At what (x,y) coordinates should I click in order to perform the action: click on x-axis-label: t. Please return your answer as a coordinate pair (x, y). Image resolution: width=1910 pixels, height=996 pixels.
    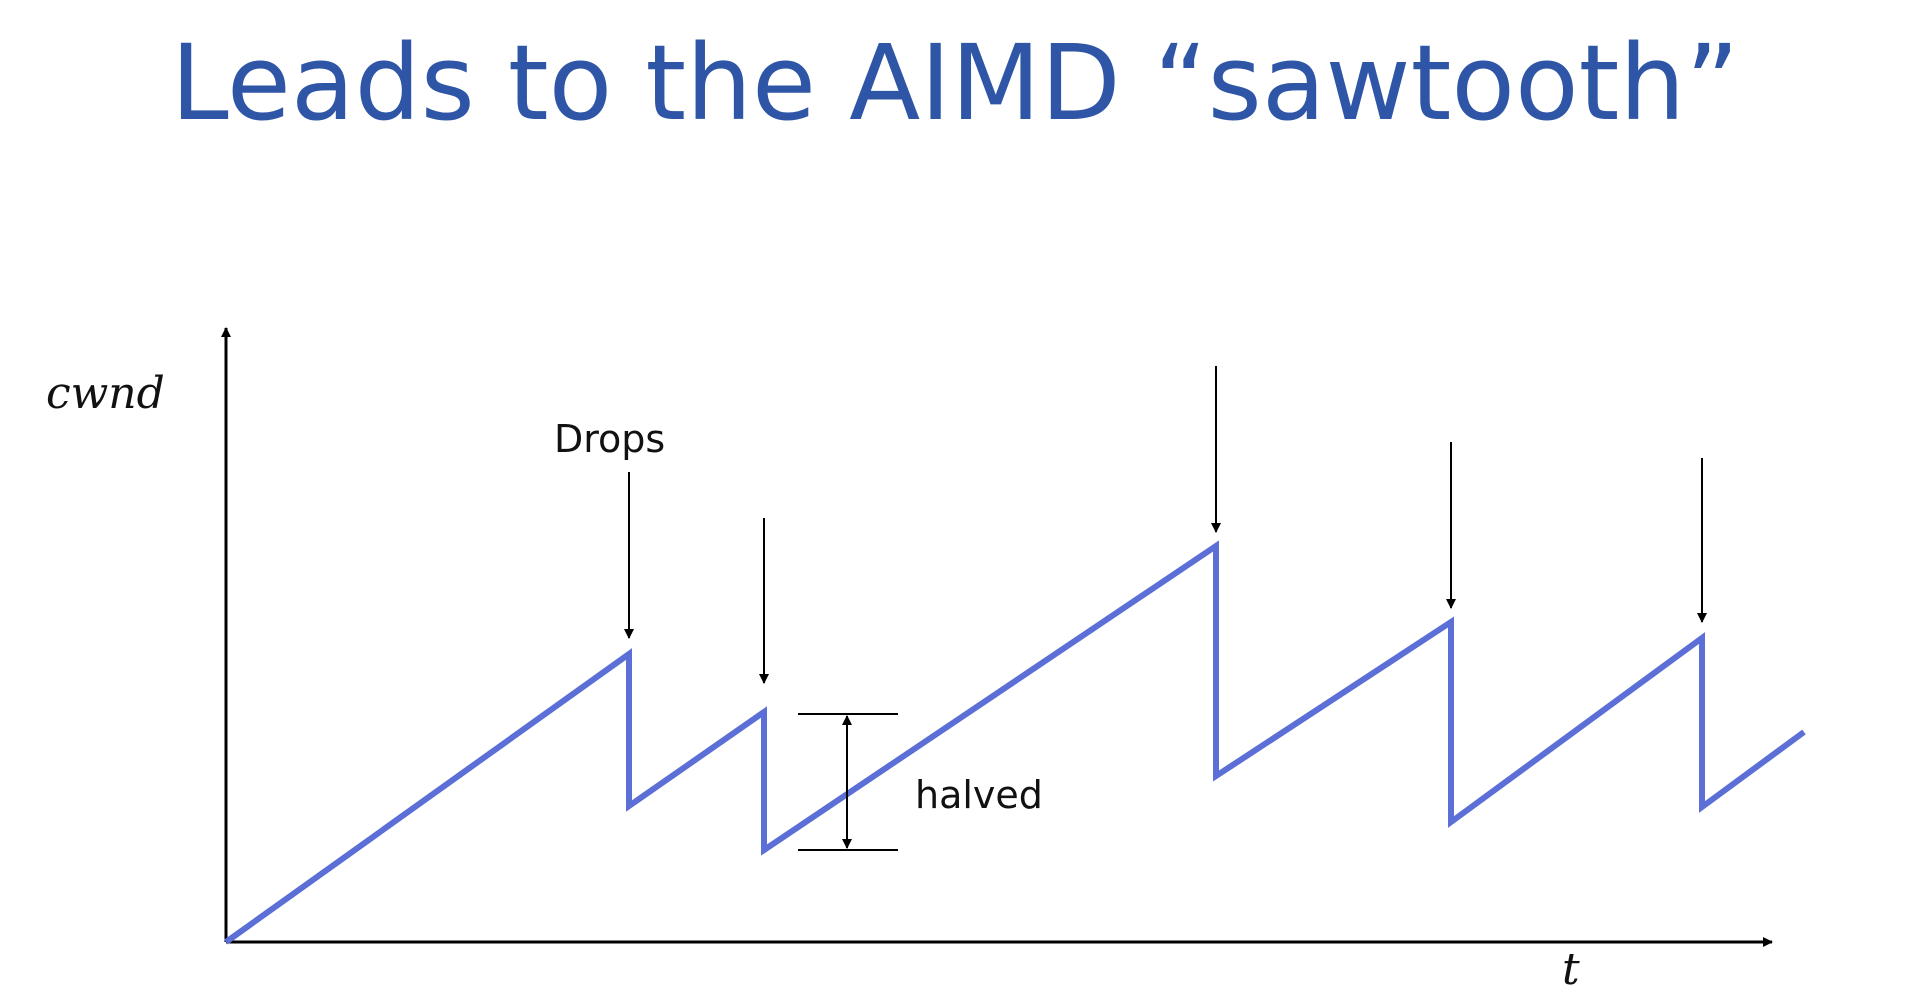
    Looking at the image, I should click on (1571, 969).